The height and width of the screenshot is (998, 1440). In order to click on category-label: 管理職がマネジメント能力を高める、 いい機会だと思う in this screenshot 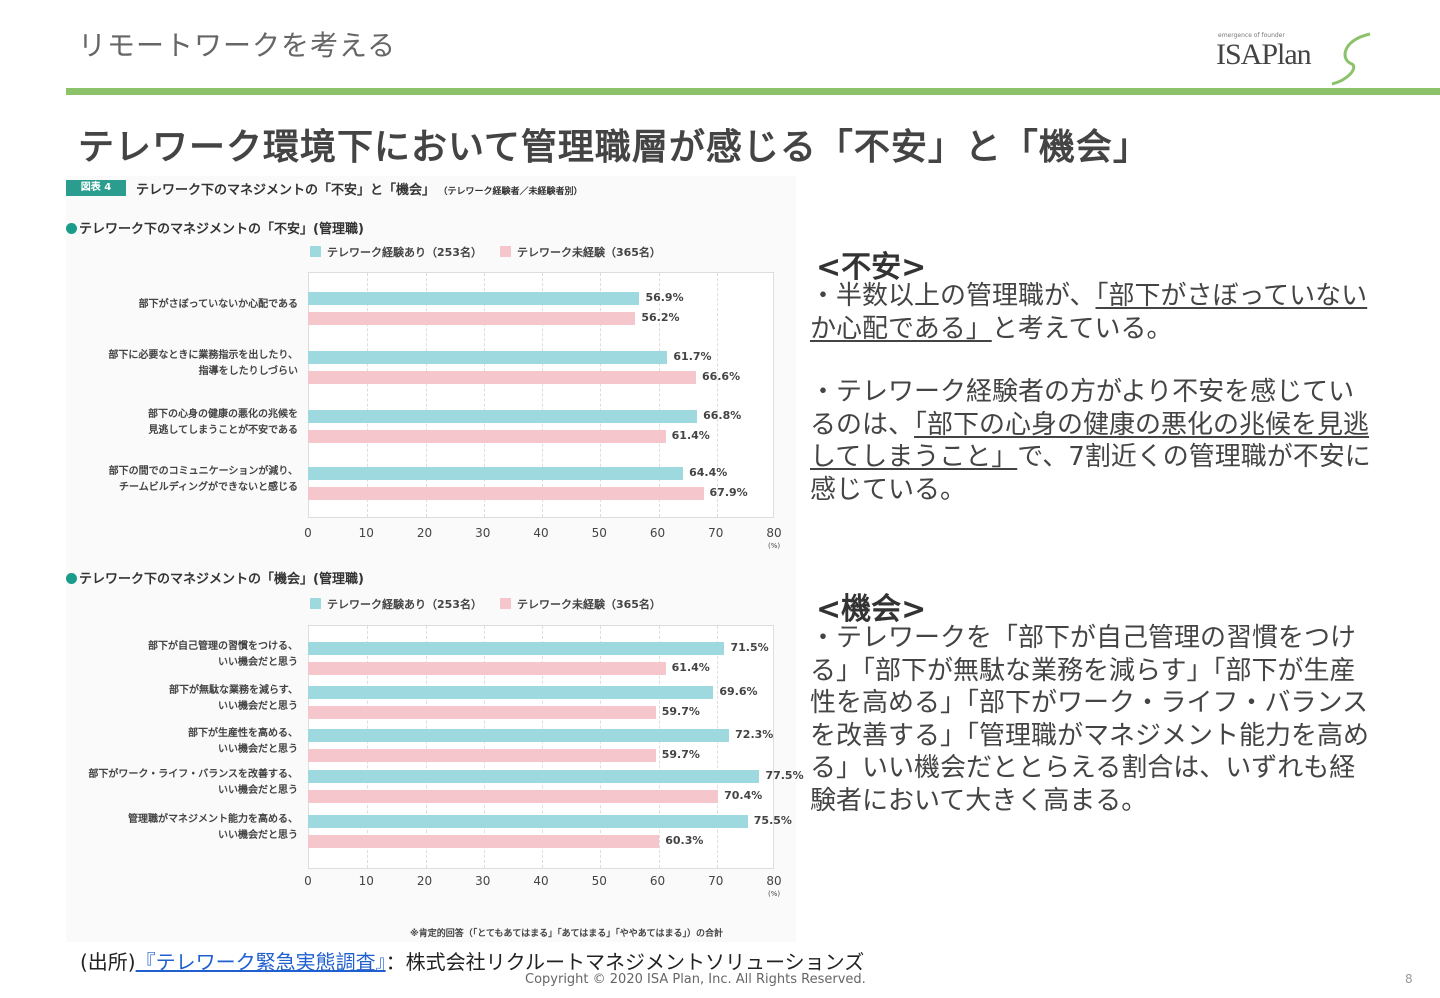, I will do `click(213, 827)`.